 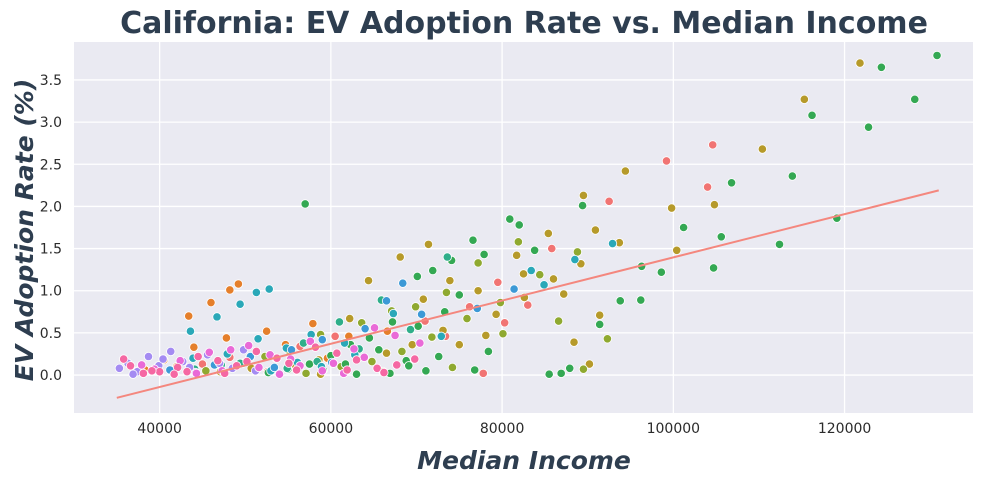 What do you see at coordinates (159, 429) in the screenshot?
I see `x-tick-label: 40000` at bounding box center [159, 429].